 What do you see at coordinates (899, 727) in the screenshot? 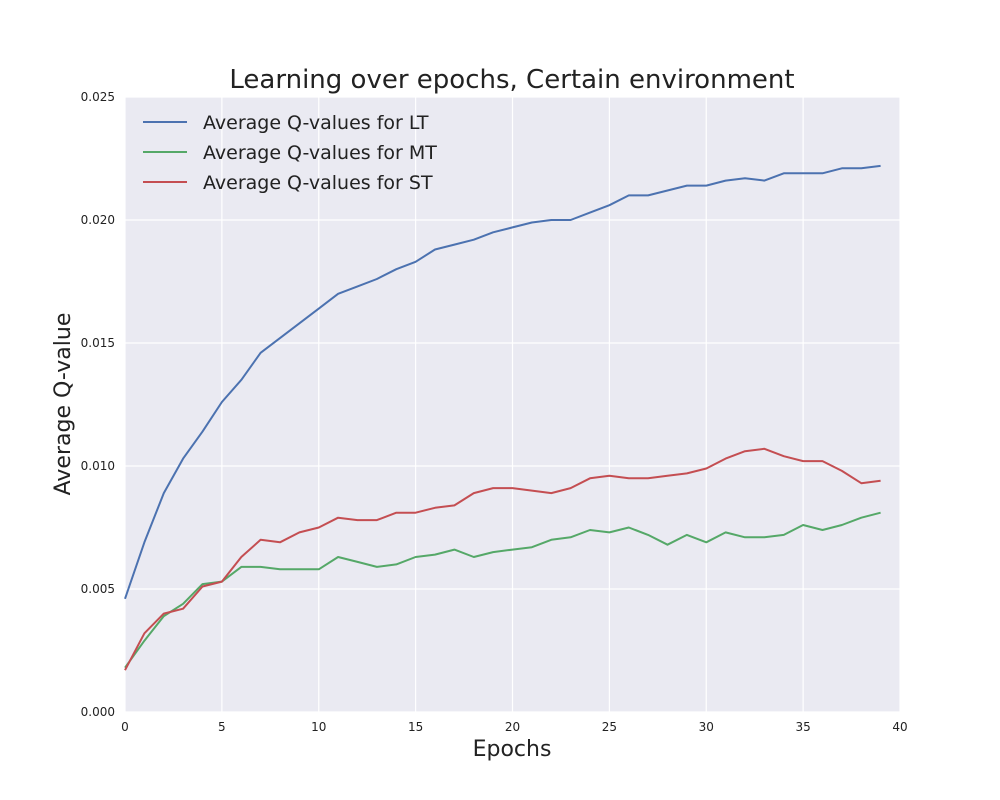
I see `x-tick-label: 40` at bounding box center [899, 727].